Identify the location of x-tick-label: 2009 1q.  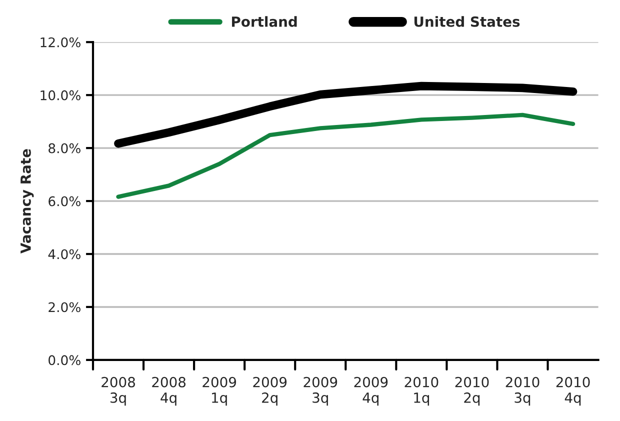
(219, 391).